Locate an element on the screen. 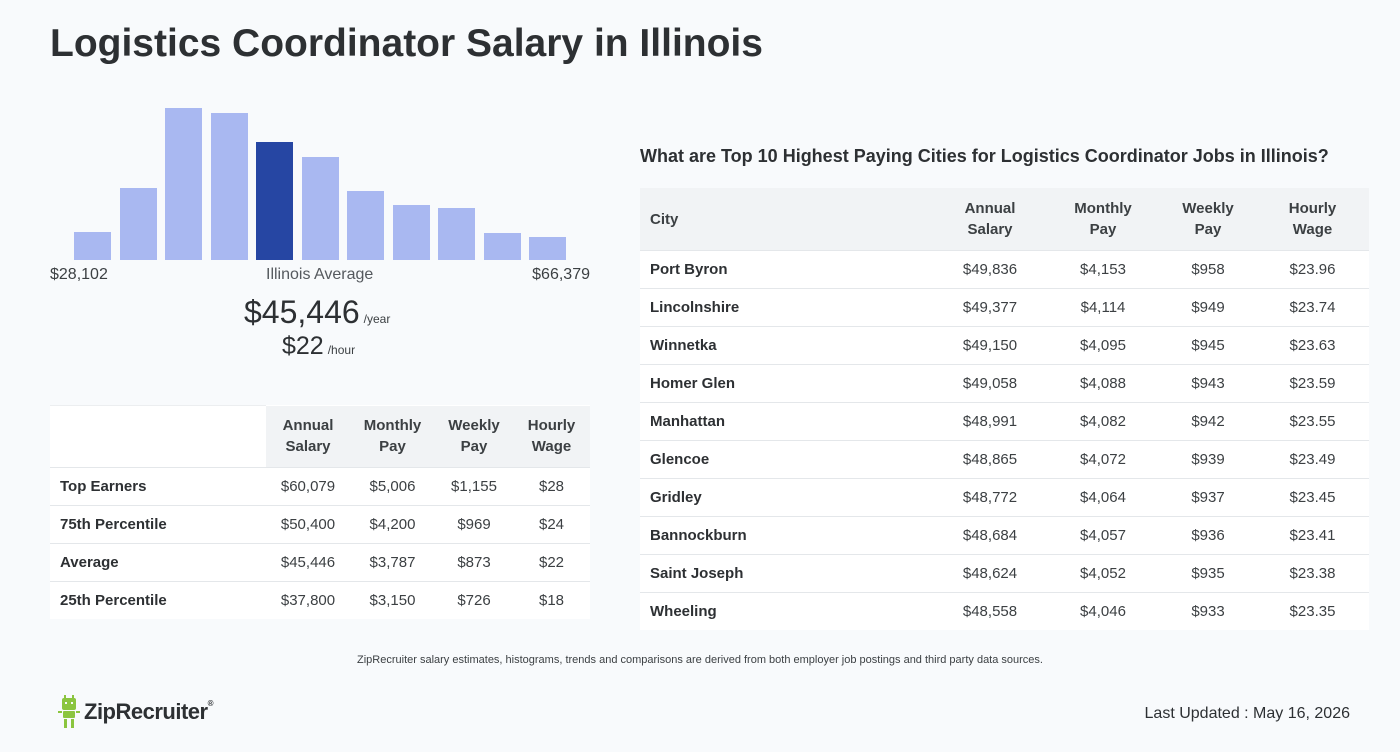 The width and height of the screenshot is (1400, 752). col-header-weekly: Weekly Pay is located at coordinates (1208, 219).